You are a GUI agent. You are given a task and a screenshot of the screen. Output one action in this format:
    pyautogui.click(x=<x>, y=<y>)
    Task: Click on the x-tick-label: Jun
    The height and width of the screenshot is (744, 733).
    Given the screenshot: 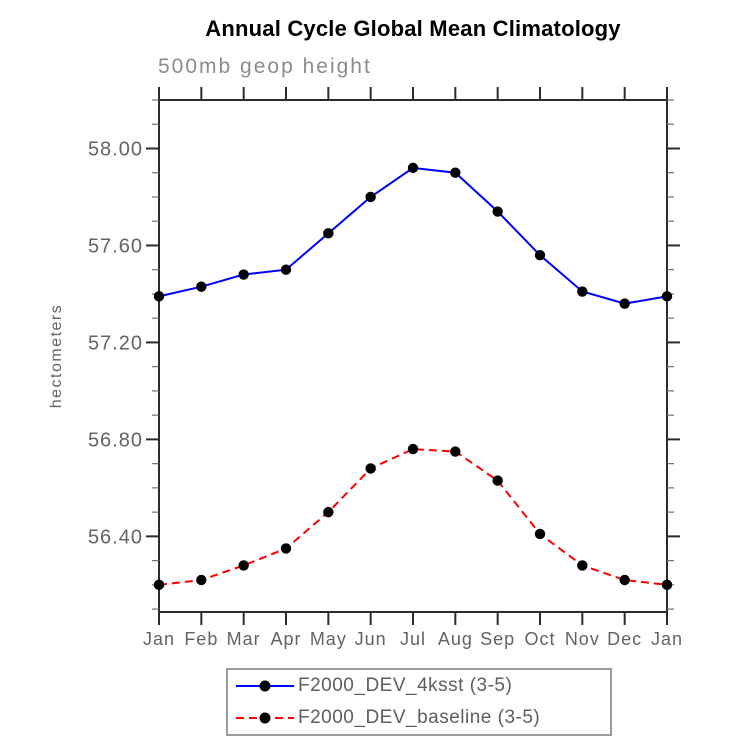 What is the action you would take?
    pyautogui.click(x=371, y=639)
    